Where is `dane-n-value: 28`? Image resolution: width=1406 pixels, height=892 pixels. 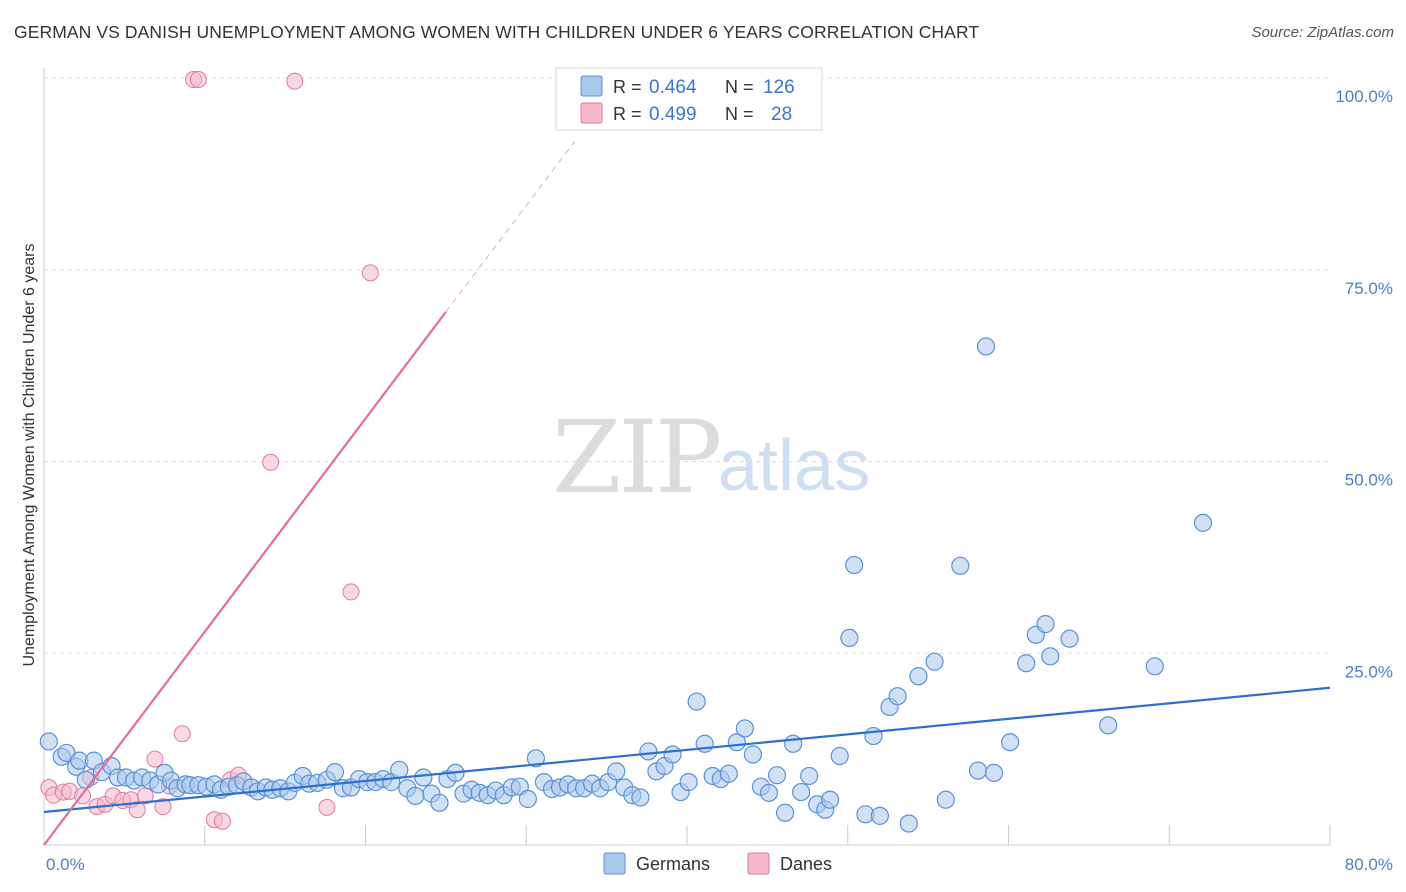
dane-n-value: 28 is located at coordinates (781, 114).